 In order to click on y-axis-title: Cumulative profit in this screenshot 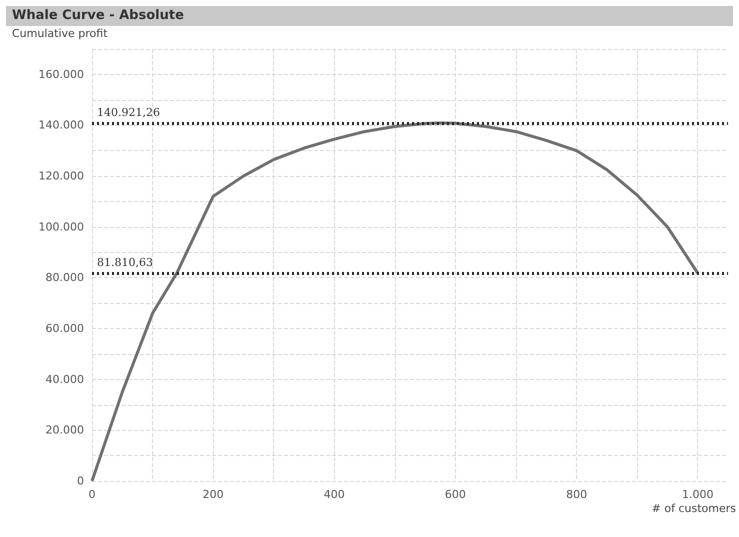, I will do `click(60, 33)`.